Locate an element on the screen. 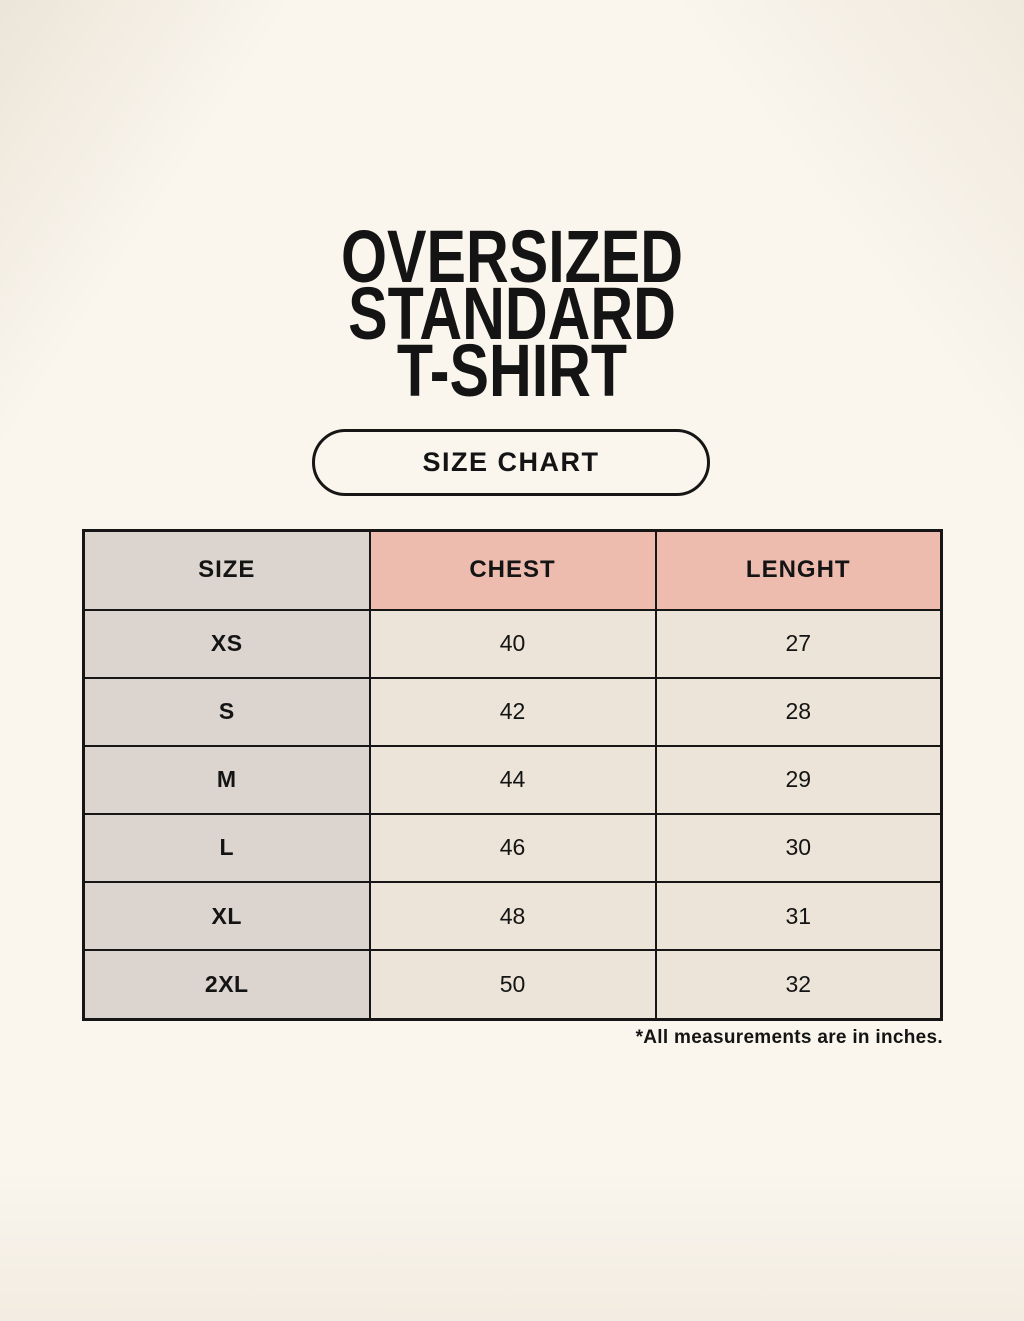  table-row: S 42 28 is located at coordinates (512, 711).